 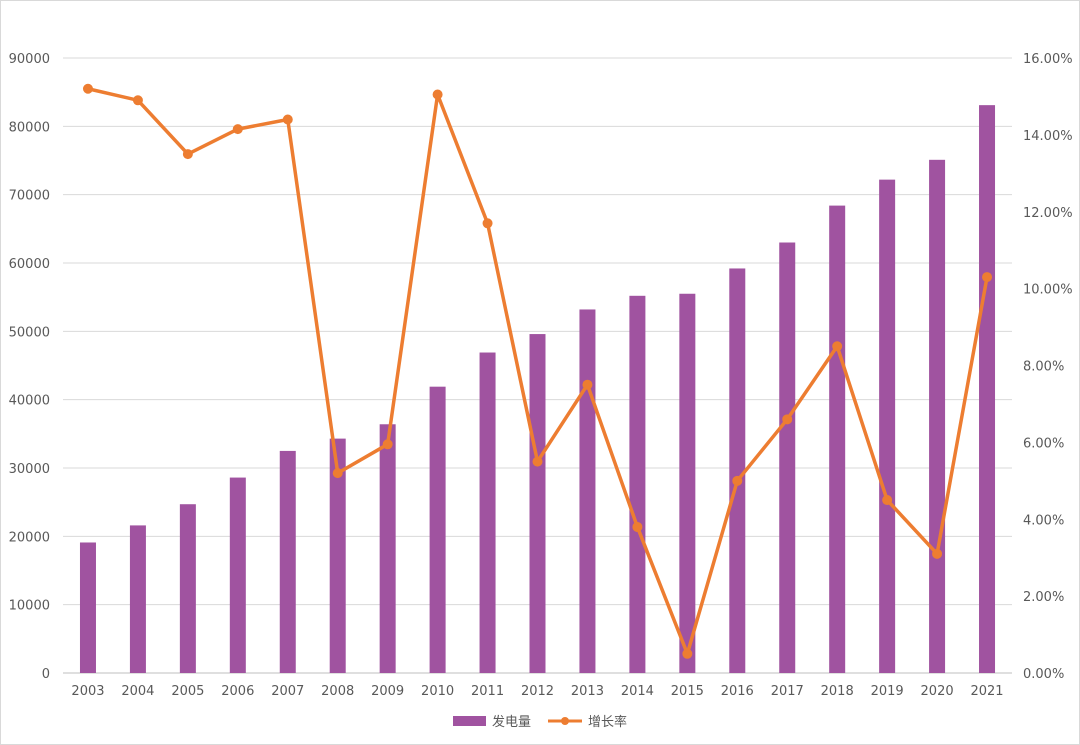 What do you see at coordinates (687, 691) in the screenshot?
I see `x-tick-label: 2015` at bounding box center [687, 691].